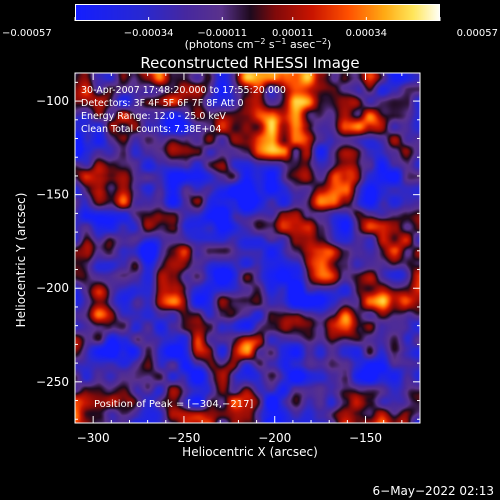 This screenshot has height=500, width=500. Describe the element at coordinates (21, 260) in the screenshot. I see `y-axis-label: Heliocentric Y (arcsec)` at that location.